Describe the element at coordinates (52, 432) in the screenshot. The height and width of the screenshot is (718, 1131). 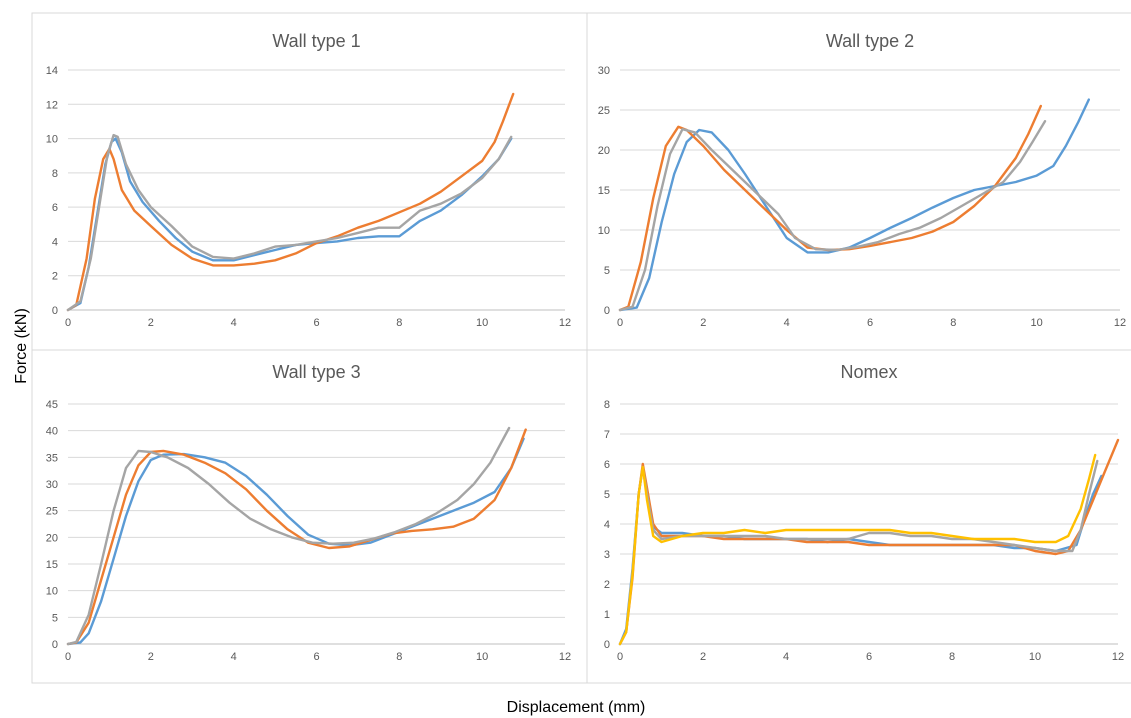
I see `y-tick-label: 40` at that location.